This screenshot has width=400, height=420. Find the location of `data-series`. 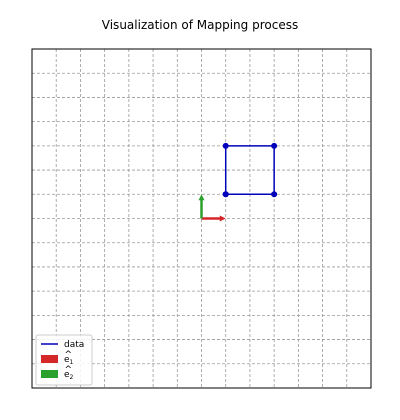

data-series is located at coordinates (250, 170).